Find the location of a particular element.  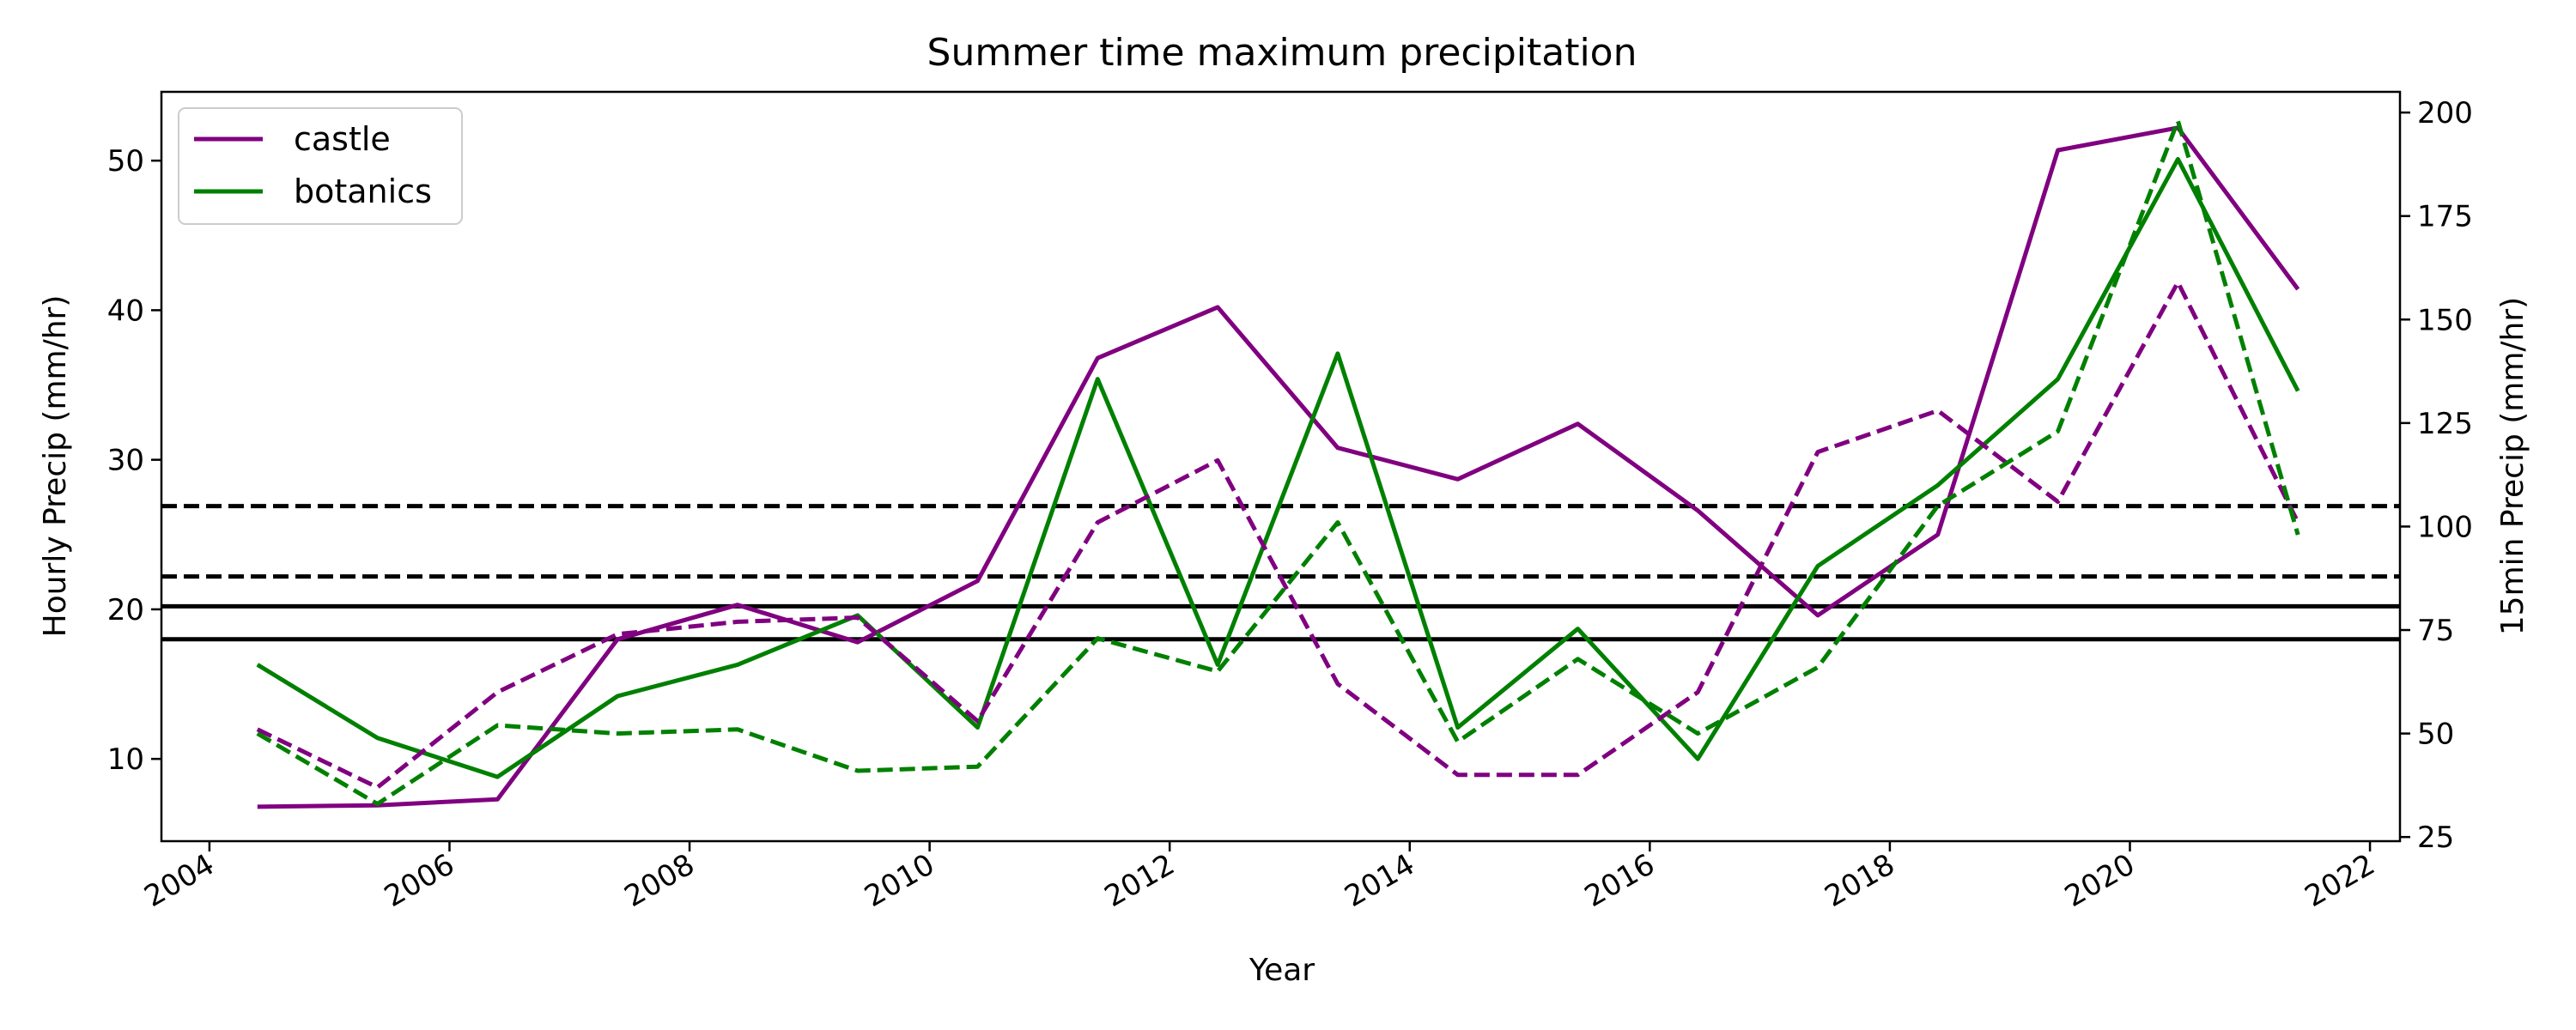

y-right-tick-label: 50 is located at coordinates (2435, 735).